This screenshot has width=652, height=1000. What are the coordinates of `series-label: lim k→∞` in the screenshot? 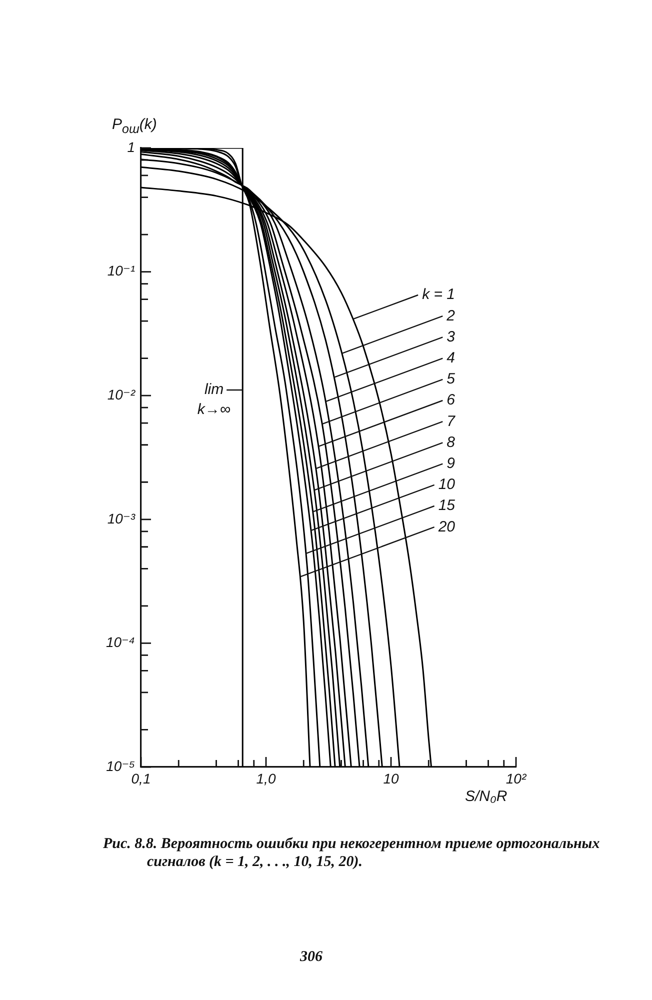 It's located at (214, 399).